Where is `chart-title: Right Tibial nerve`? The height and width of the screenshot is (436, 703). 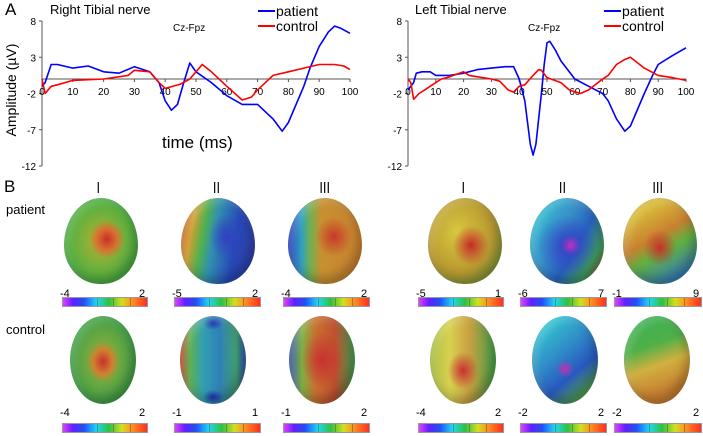
chart-title: Right Tibial nerve is located at coordinates (100, 9).